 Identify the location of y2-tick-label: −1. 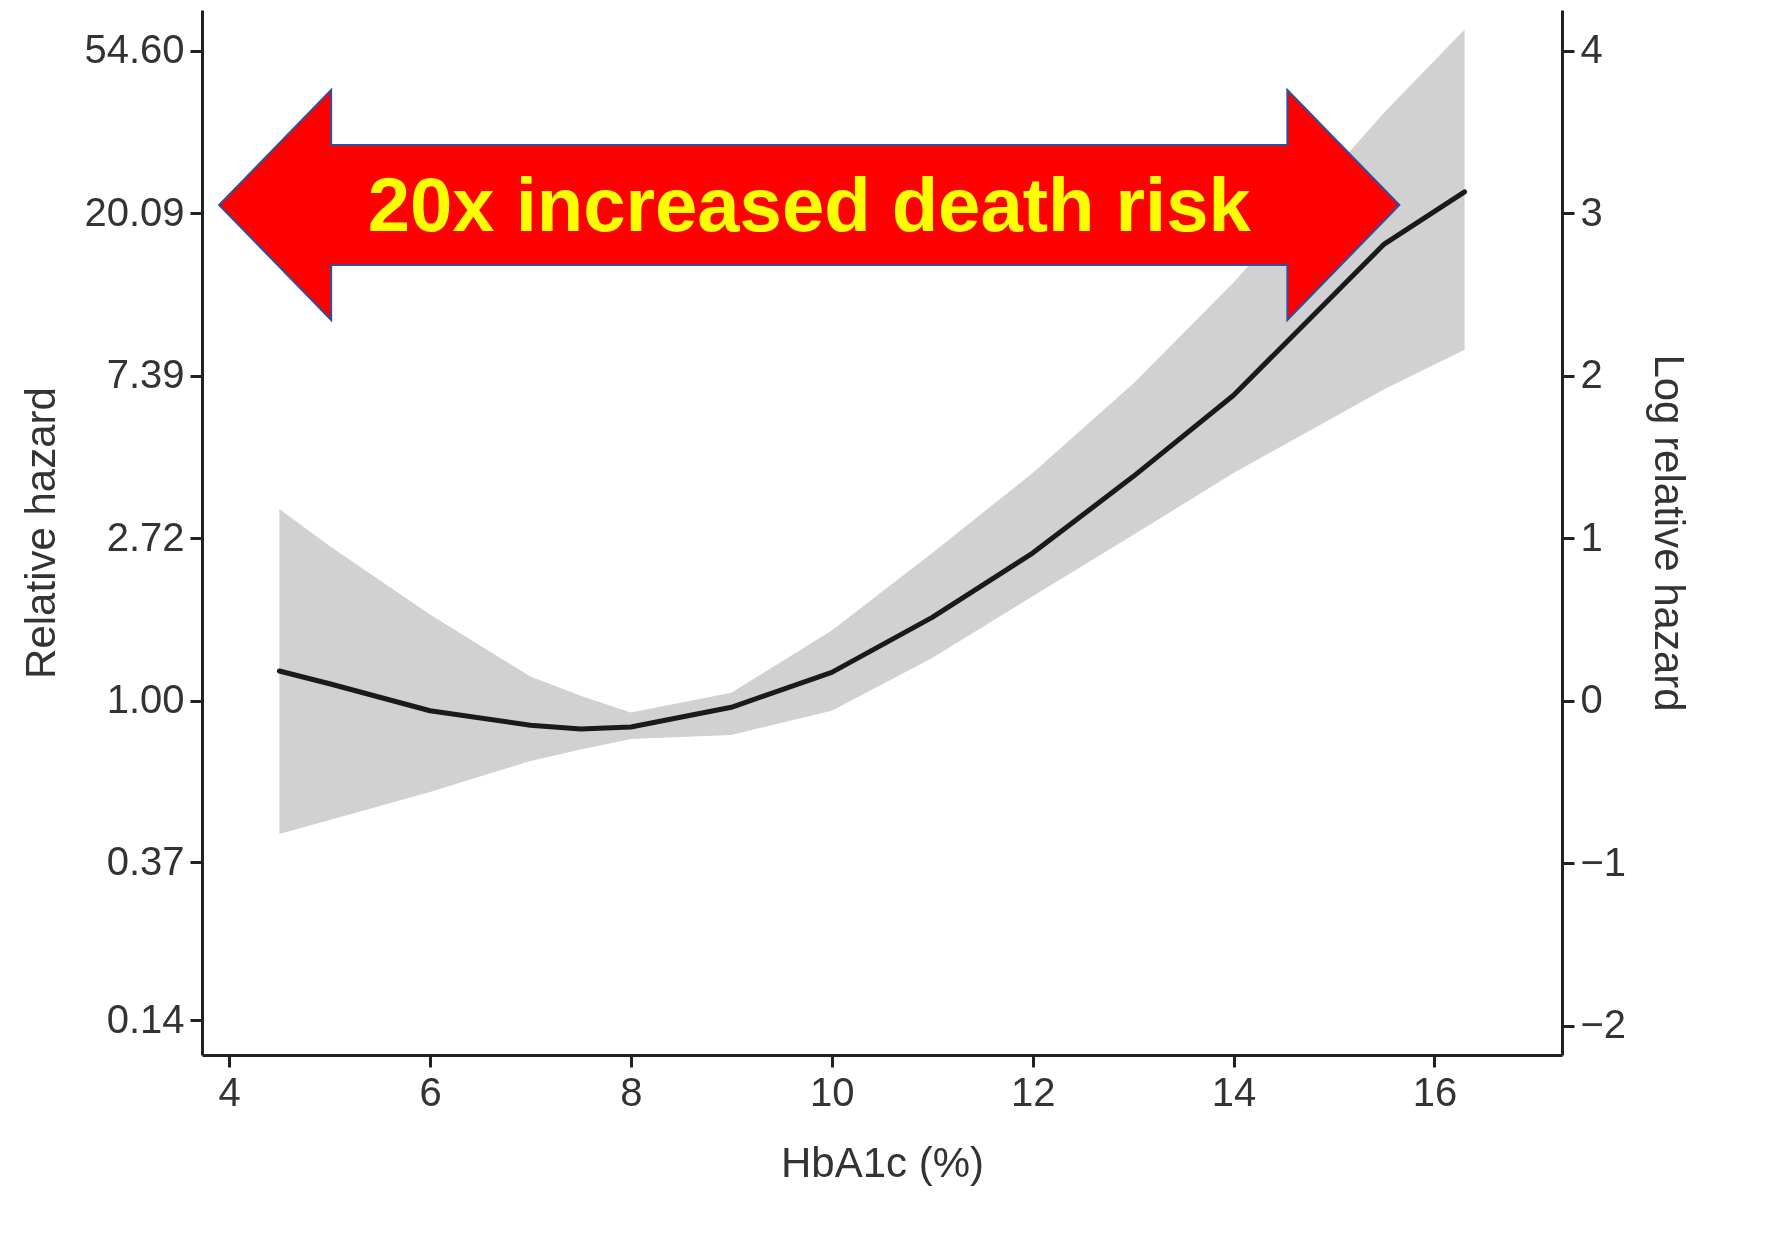
(1603, 861).